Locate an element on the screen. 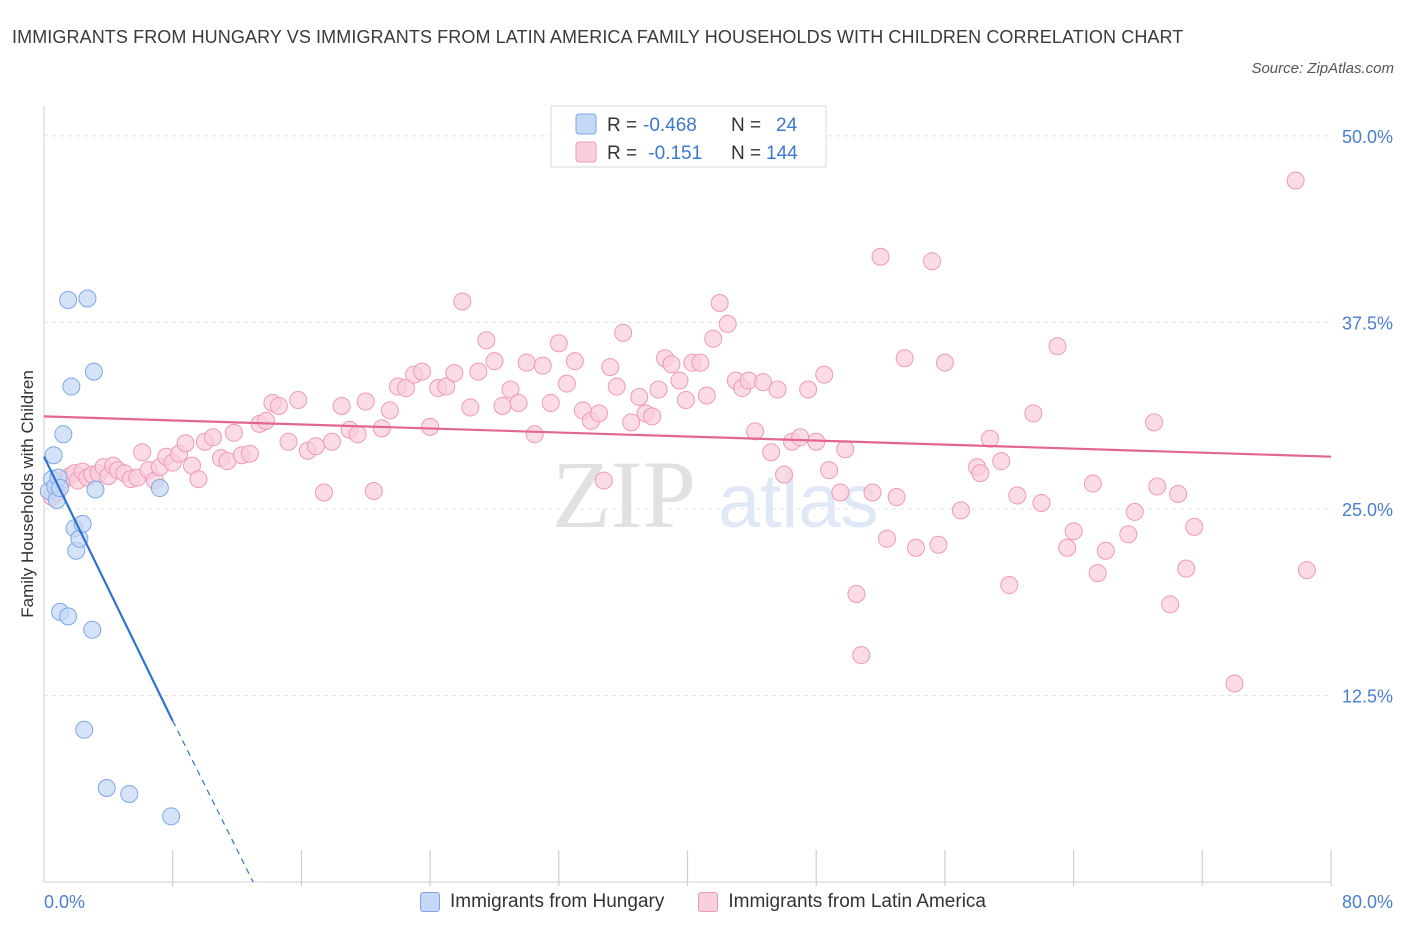  x-tick-label-max: 80.0% is located at coordinates (1367, 902).